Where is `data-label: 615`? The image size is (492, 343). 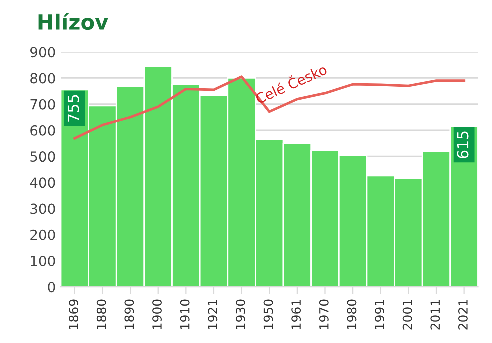 data-label: 615 is located at coordinates (463, 145).